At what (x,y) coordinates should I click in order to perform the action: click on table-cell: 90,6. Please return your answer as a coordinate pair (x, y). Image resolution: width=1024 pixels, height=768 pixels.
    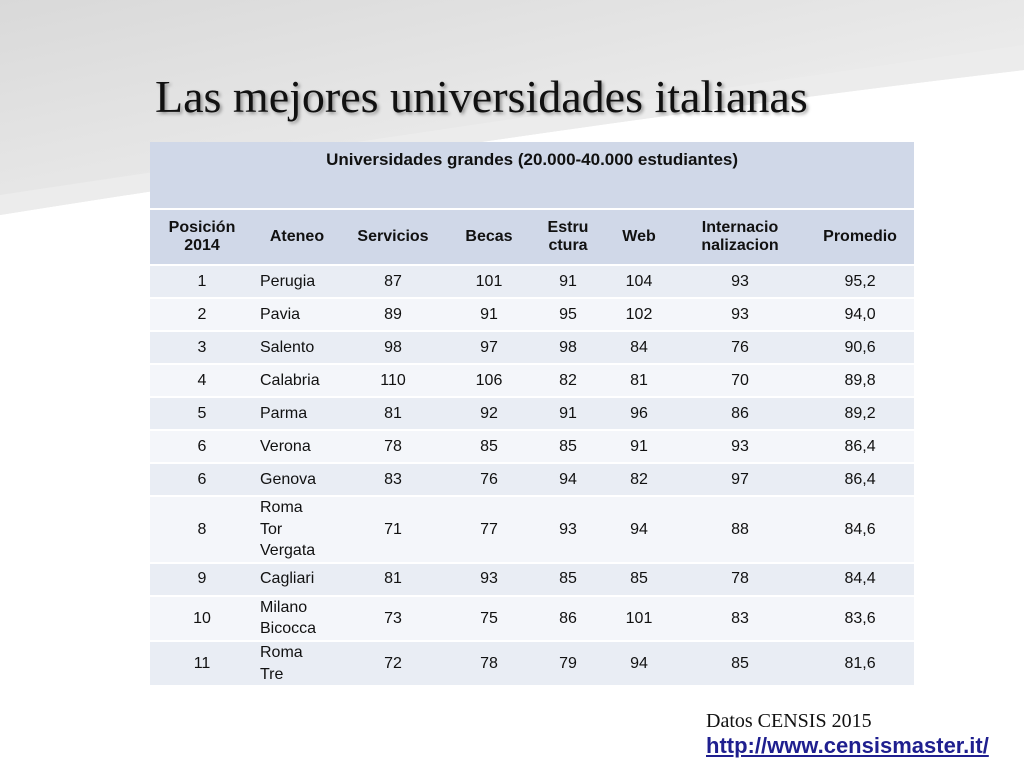
    Looking at the image, I should click on (860, 347).